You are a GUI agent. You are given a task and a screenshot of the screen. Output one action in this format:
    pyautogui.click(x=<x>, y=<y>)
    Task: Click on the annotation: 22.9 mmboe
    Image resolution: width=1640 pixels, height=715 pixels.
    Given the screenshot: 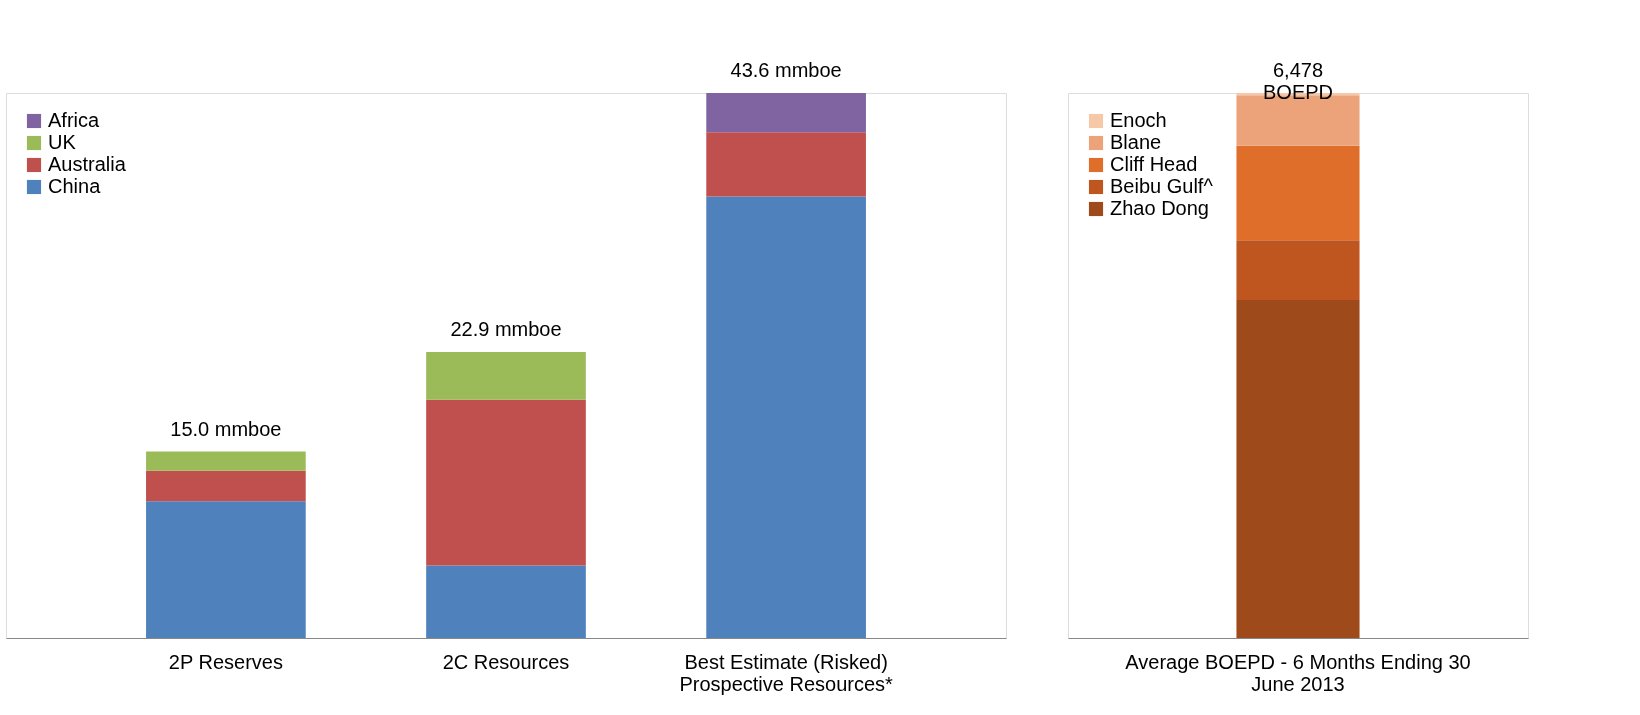 What is the action you would take?
    pyautogui.click(x=506, y=328)
    